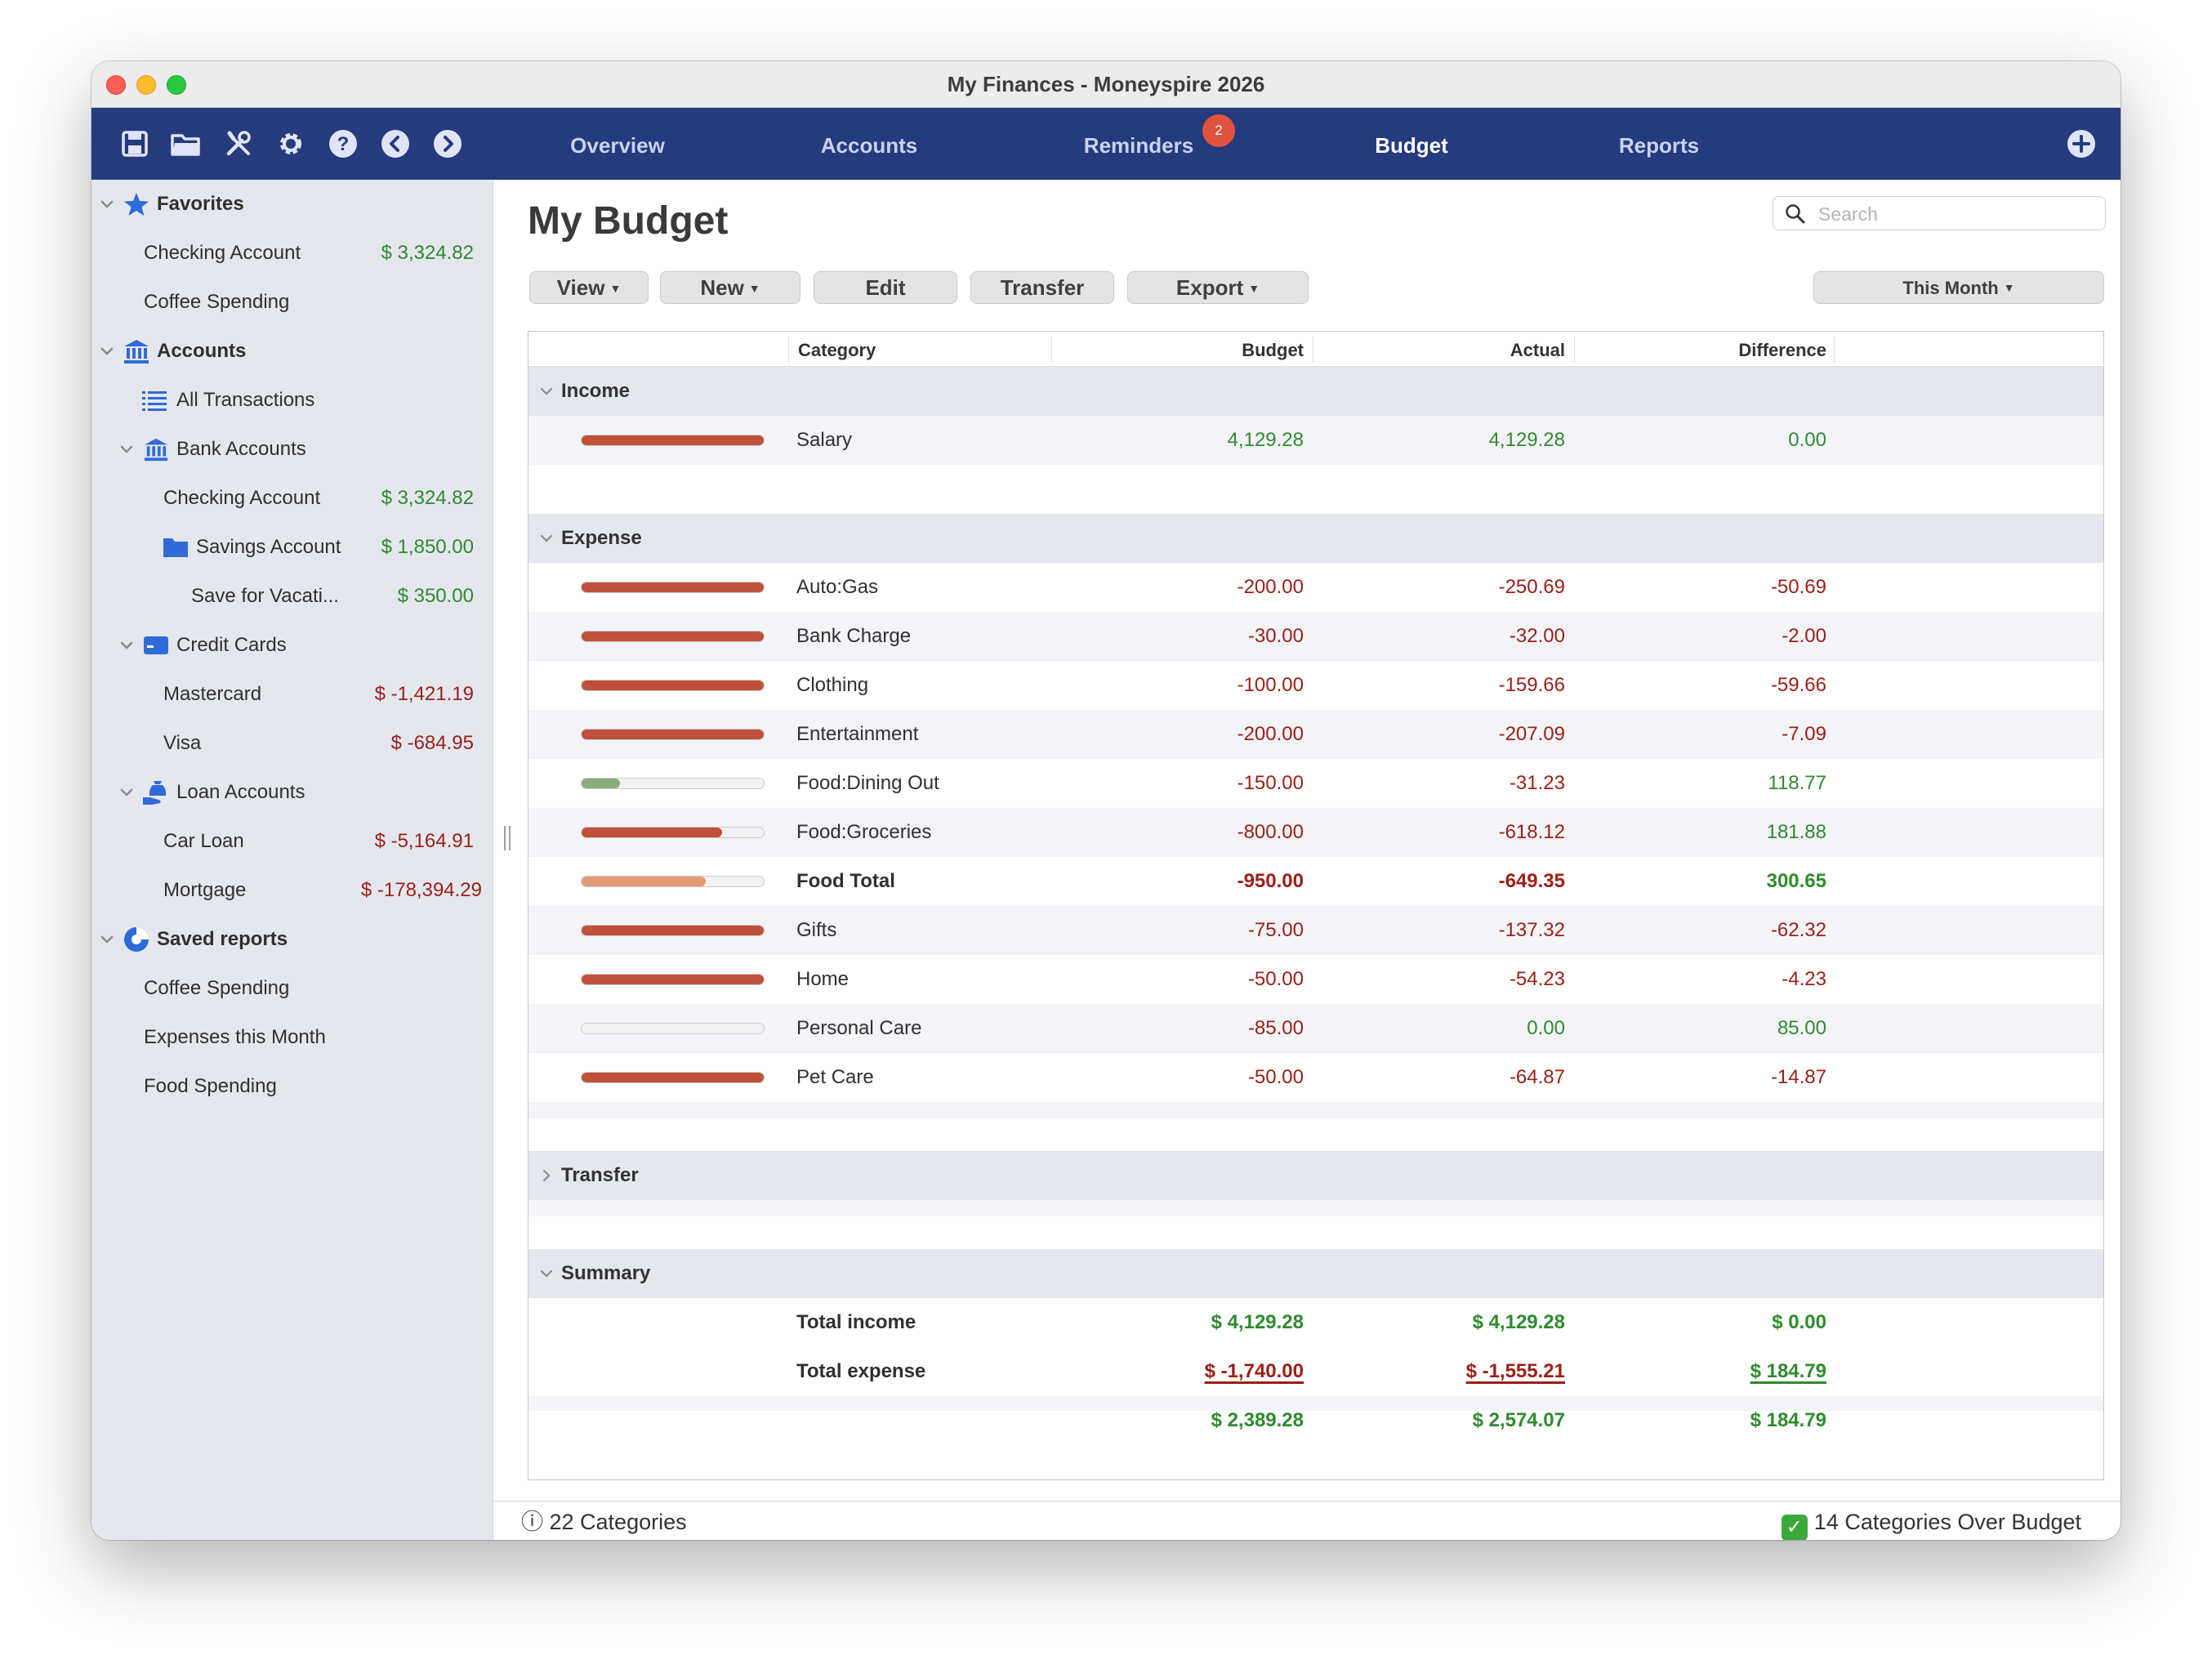 The image size is (2212, 1660). I want to click on edit-button: Edit, so click(885, 287).